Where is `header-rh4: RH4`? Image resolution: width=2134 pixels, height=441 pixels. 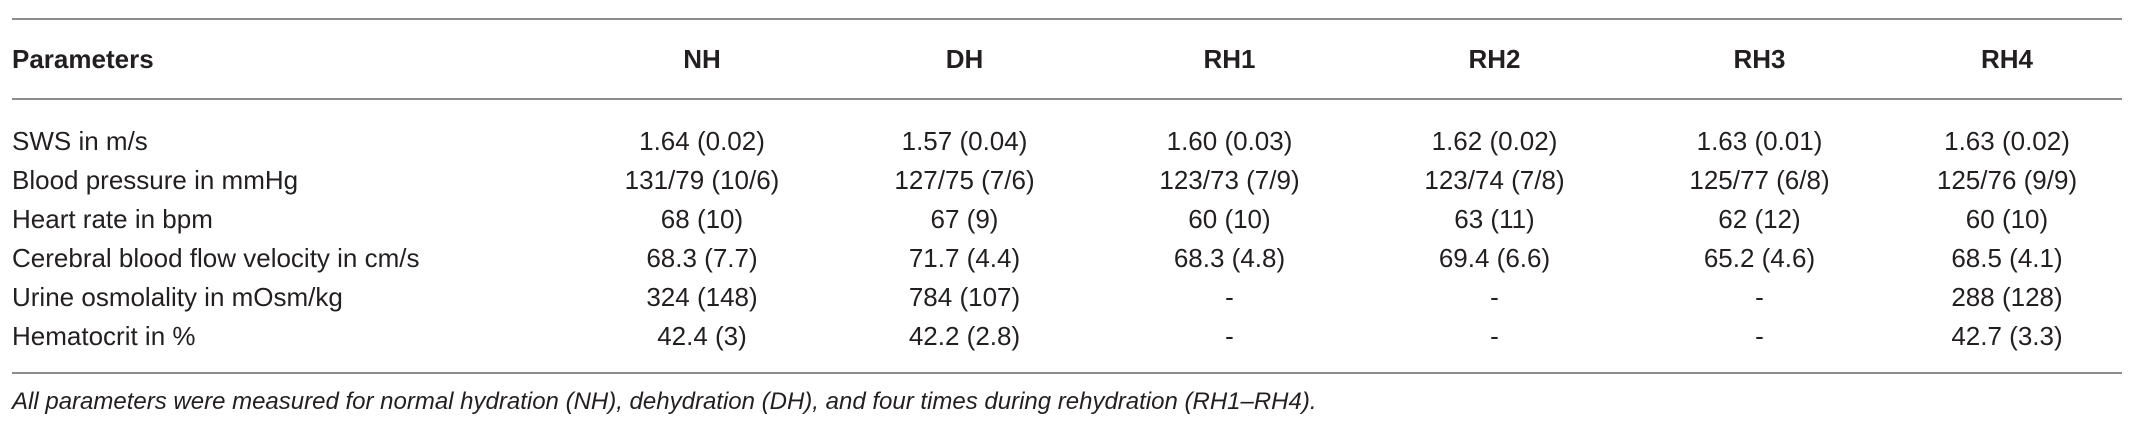
header-rh4: RH4 is located at coordinates (2006, 58).